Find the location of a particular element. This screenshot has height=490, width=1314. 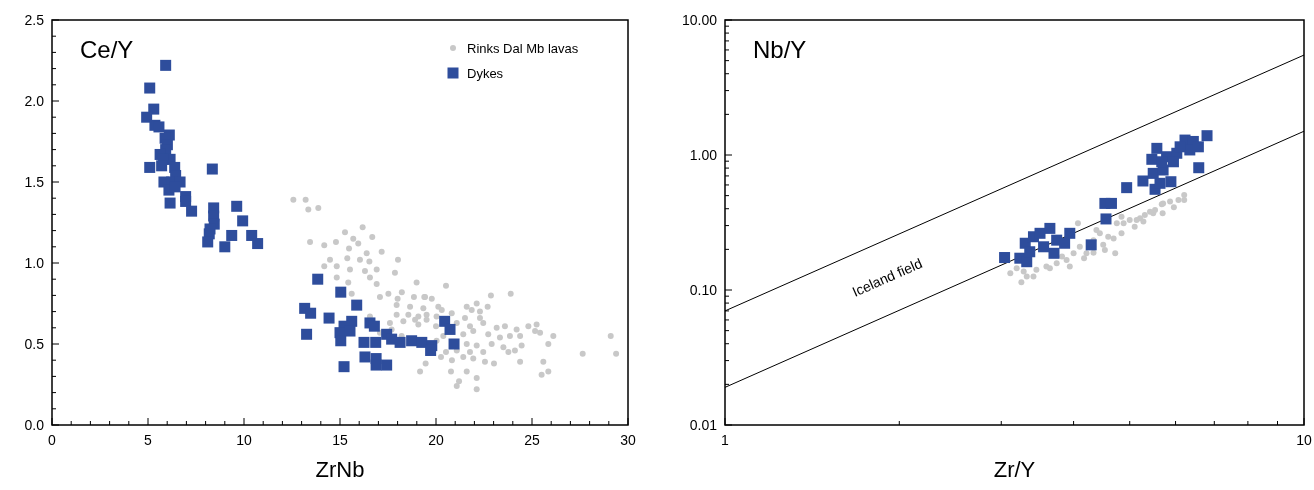

x-axis-title: ZrNb is located at coordinates (340, 469).